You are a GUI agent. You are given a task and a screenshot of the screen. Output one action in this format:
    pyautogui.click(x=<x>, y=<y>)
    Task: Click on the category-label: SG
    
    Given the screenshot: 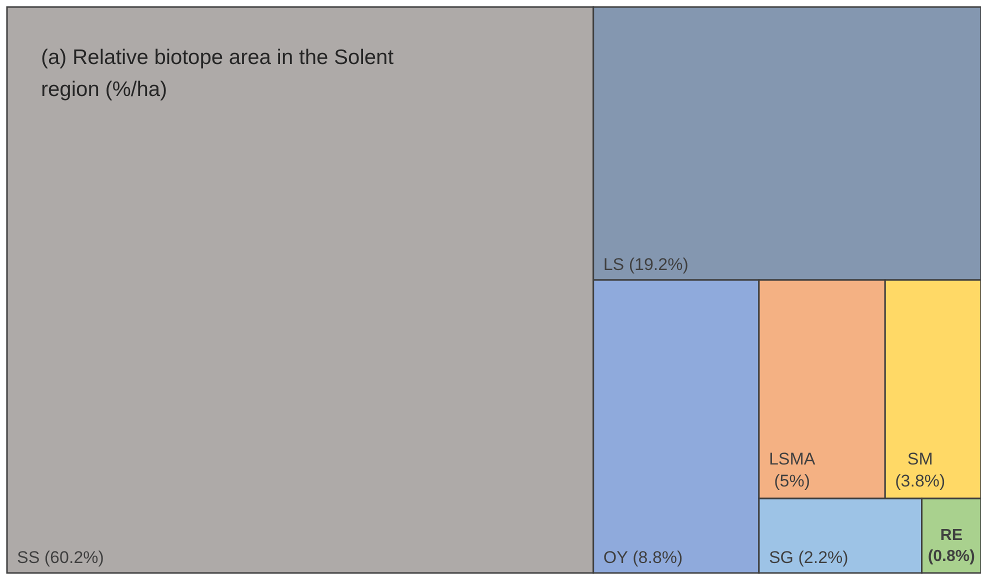 What is the action you would take?
    pyautogui.click(x=781, y=557)
    